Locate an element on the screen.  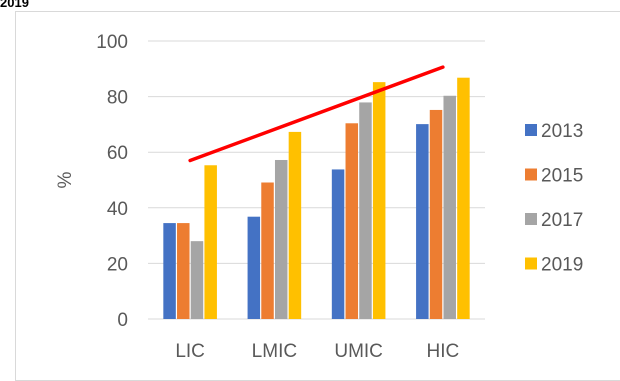
legend-swatch-2019 is located at coordinates (531, 263).